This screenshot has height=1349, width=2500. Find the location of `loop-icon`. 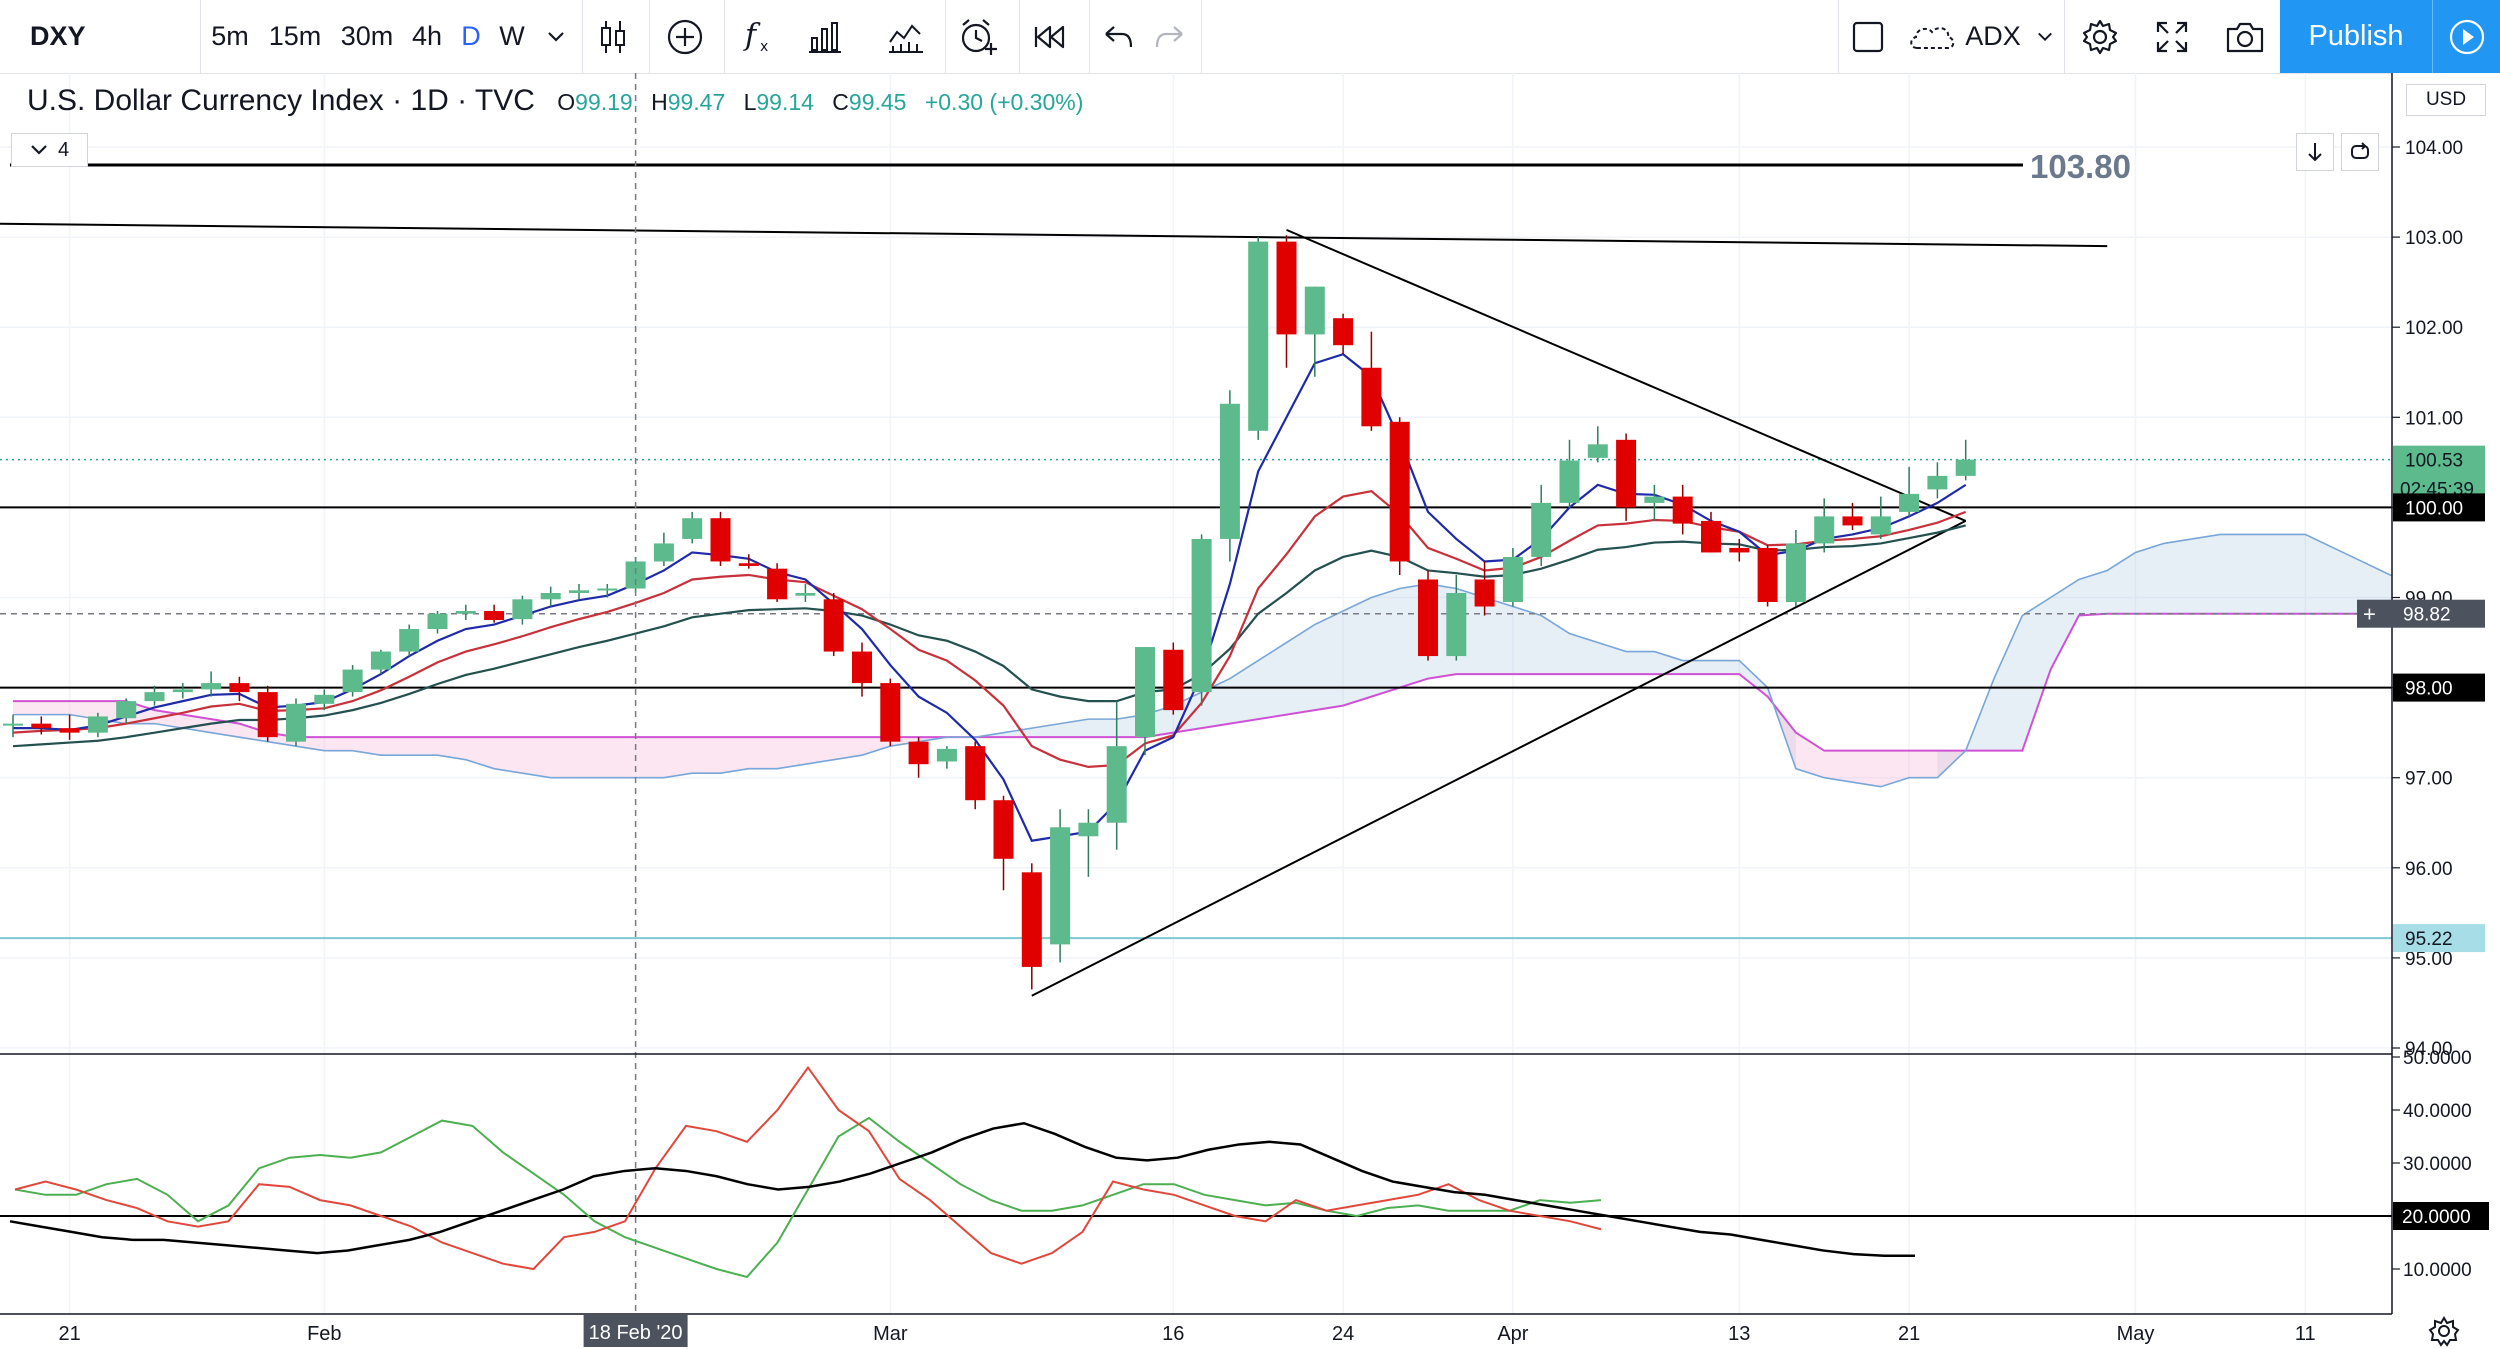

loop-icon is located at coordinates (2360, 152).